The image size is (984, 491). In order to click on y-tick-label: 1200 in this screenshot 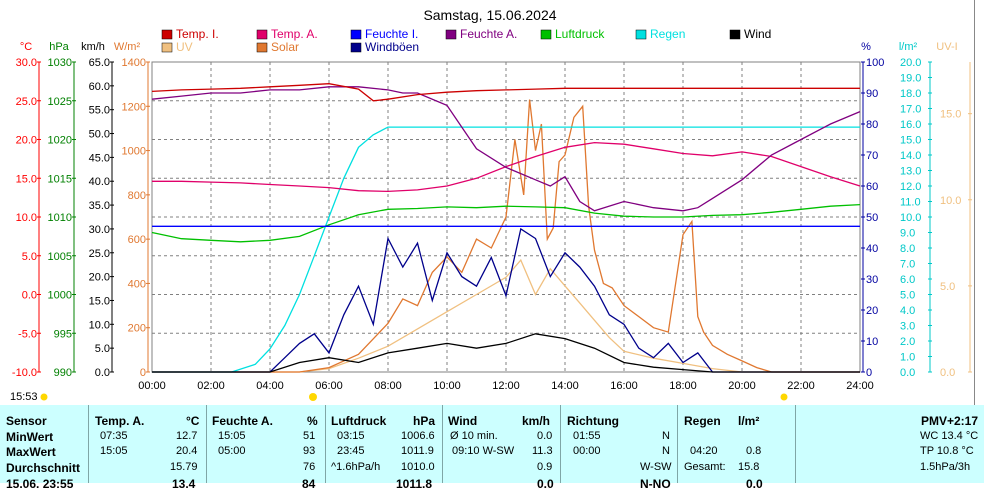, I will do `click(134, 107)`.